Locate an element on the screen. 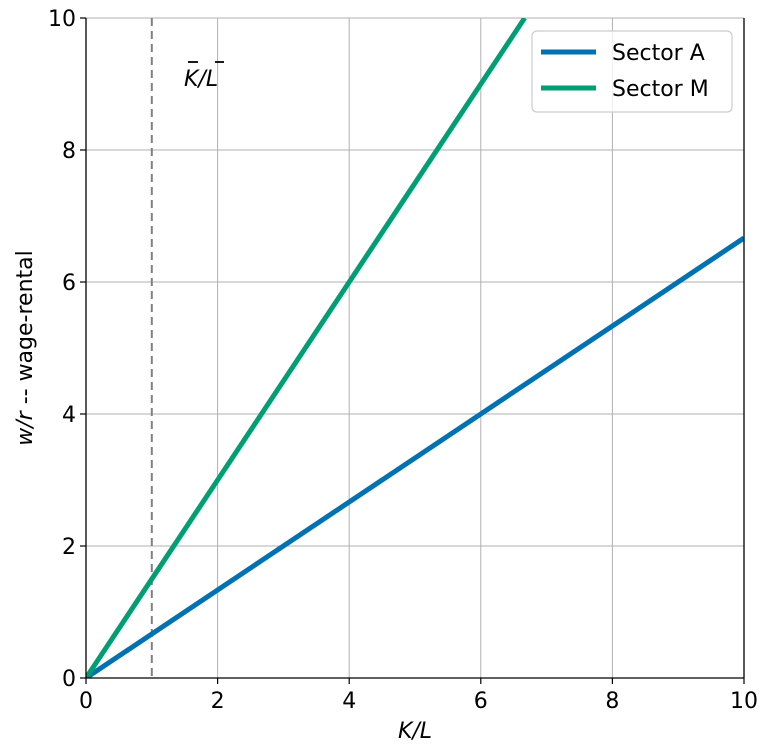 The image size is (769, 751). x-tick-label: 0 is located at coordinates (86, 701).